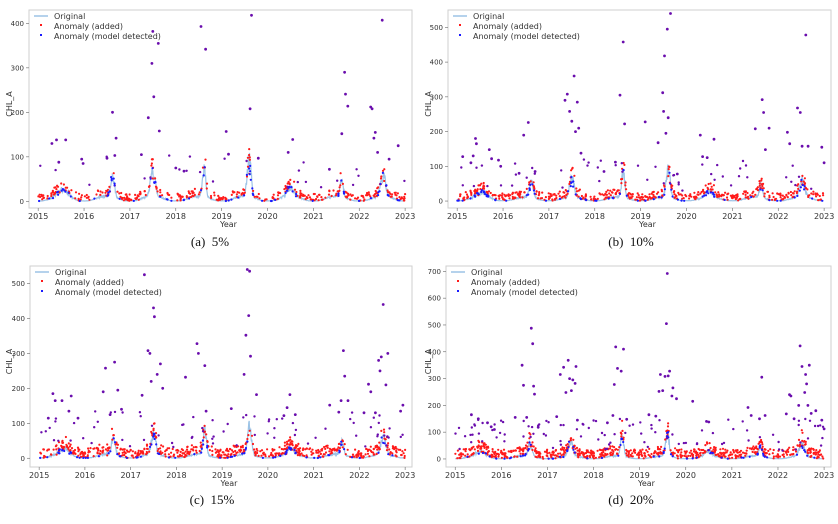 The width and height of the screenshot is (838, 524). Describe the element at coordinates (824, 475) in the screenshot. I see `x-tick-label: 2023` at that location.